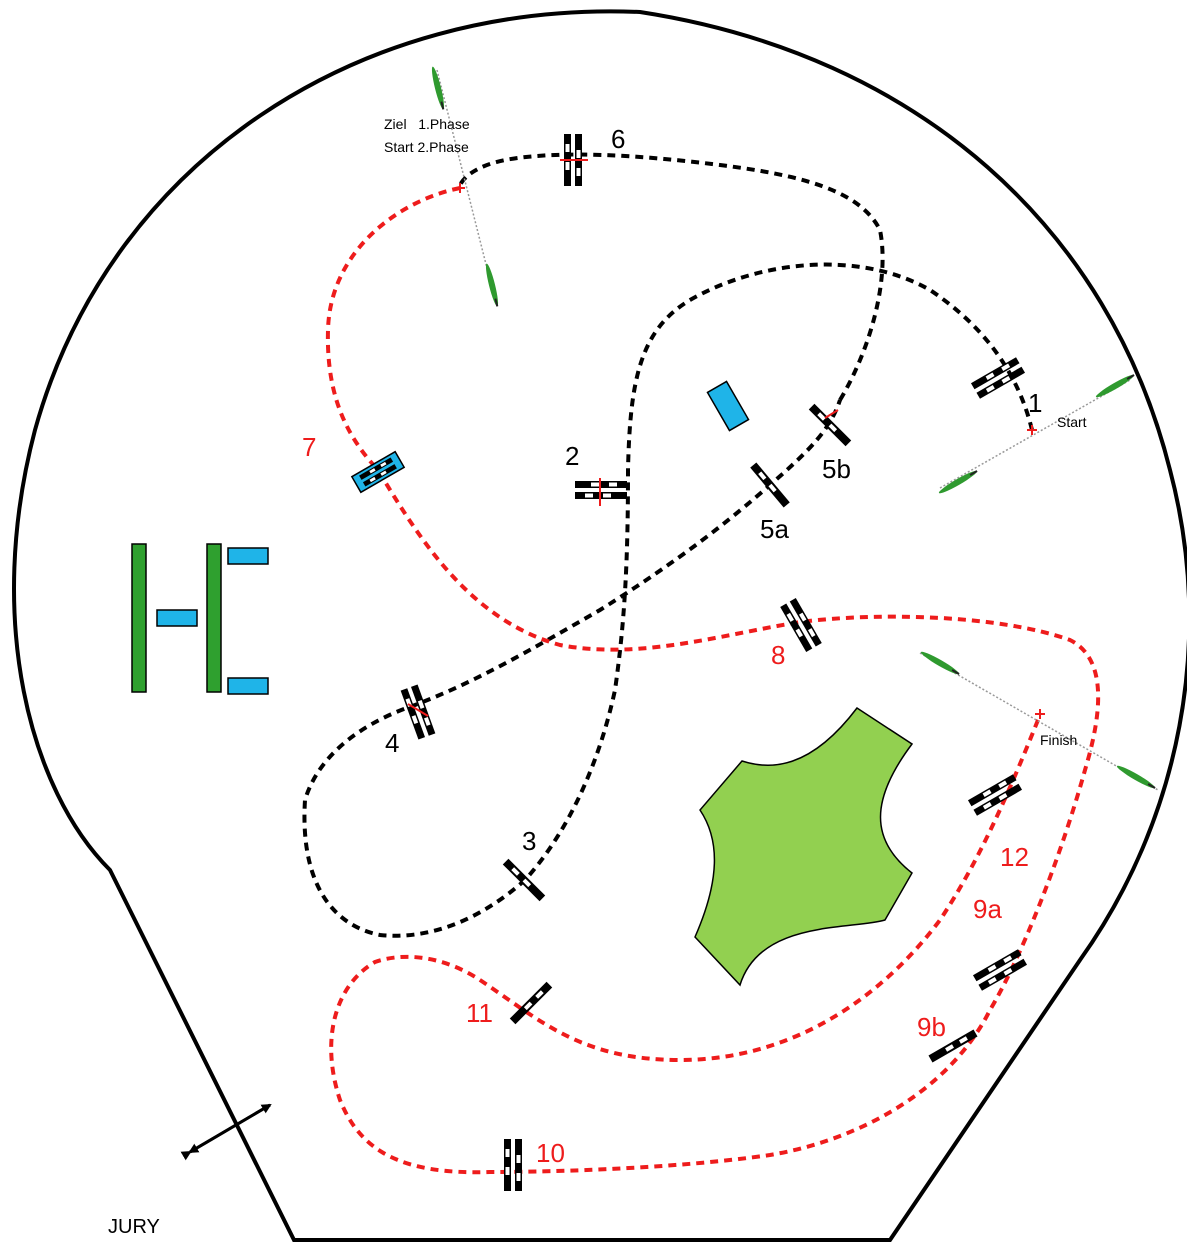 This screenshot has width=1187, height=1247. I want to click on obstacle-label-8: 8, so click(778, 655).